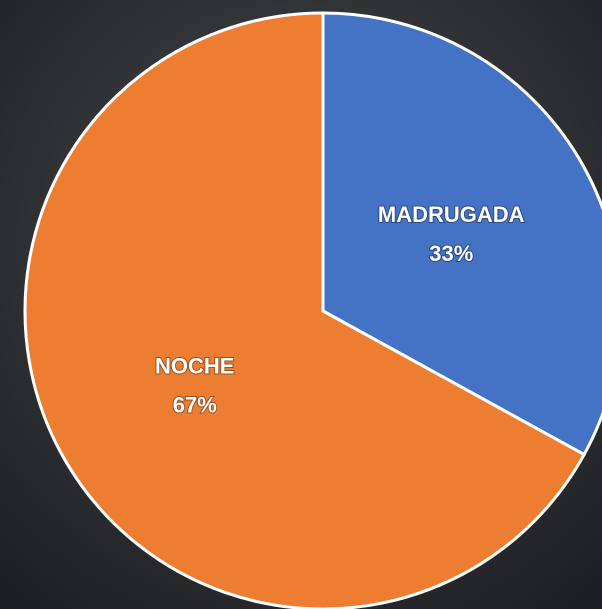 The height and width of the screenshot is (609, 602). Describe the element at coordinates (195, 405) in the screenshot. I see `slice-value-label: 67%` at that location.